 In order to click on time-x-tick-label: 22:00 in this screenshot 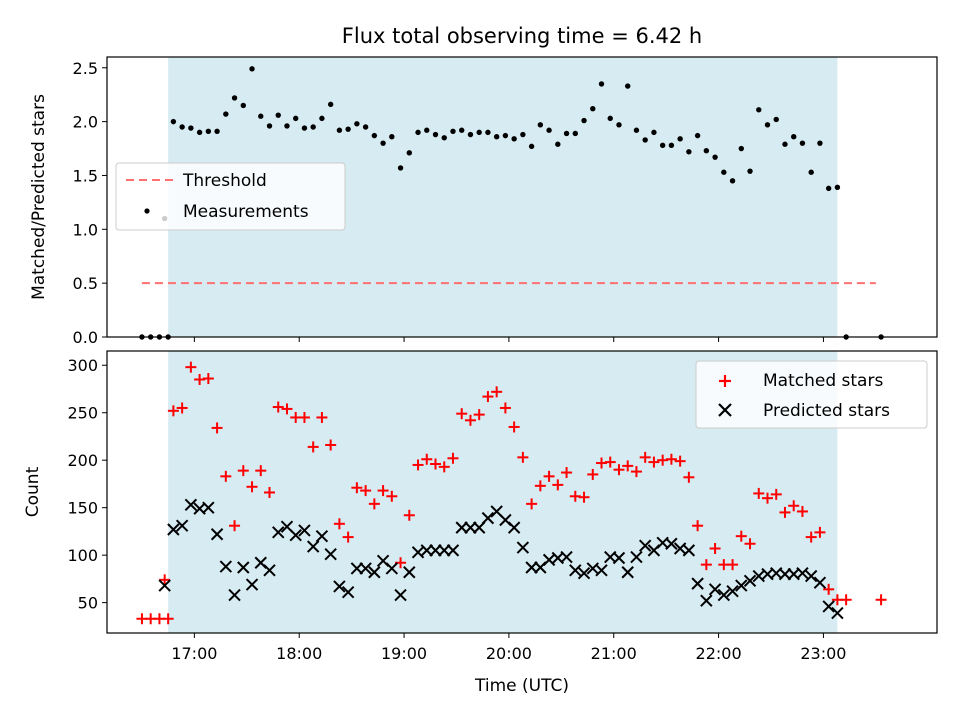, I will do `click(719, 653)`.